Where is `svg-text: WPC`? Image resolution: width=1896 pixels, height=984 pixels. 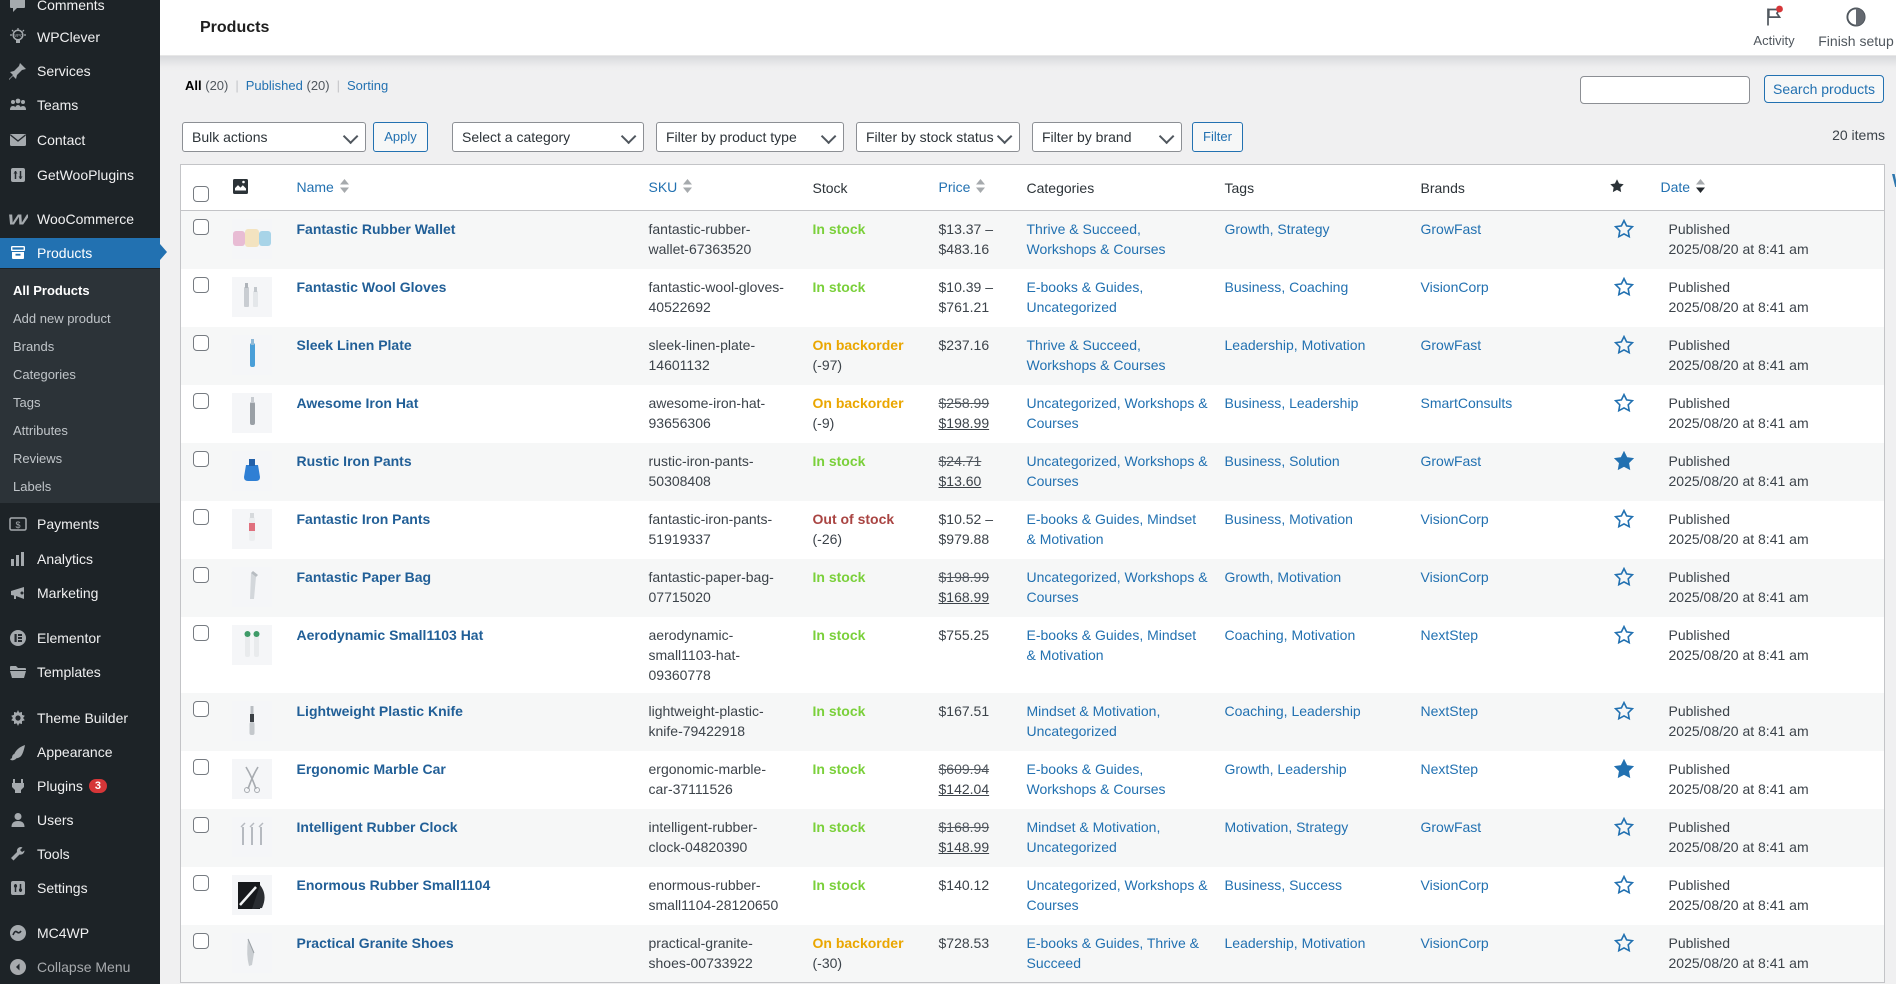 svg-text: WPC is located at coordinates (18, 35).